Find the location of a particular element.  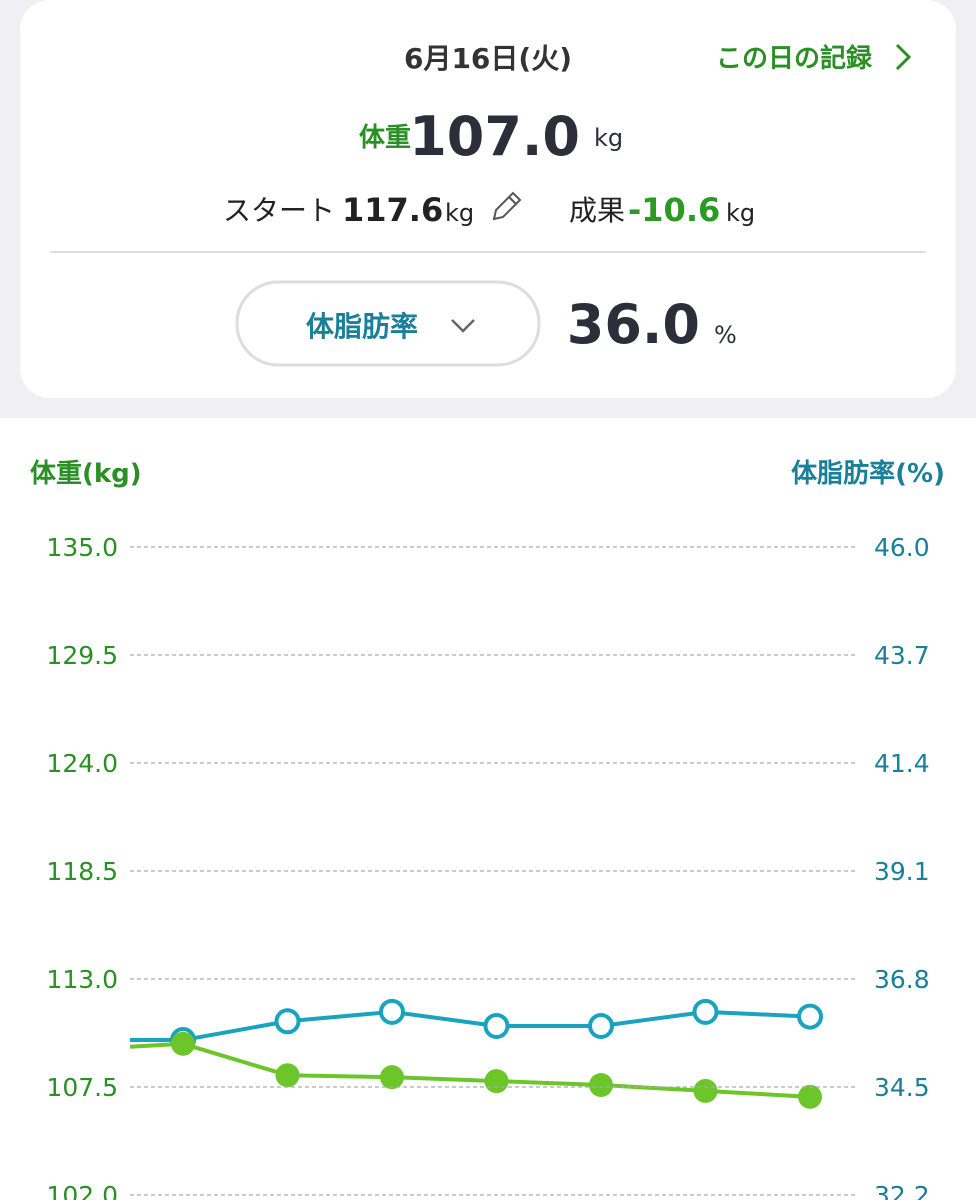

weight-value: 107.0 is located at coordinates (494, 136).